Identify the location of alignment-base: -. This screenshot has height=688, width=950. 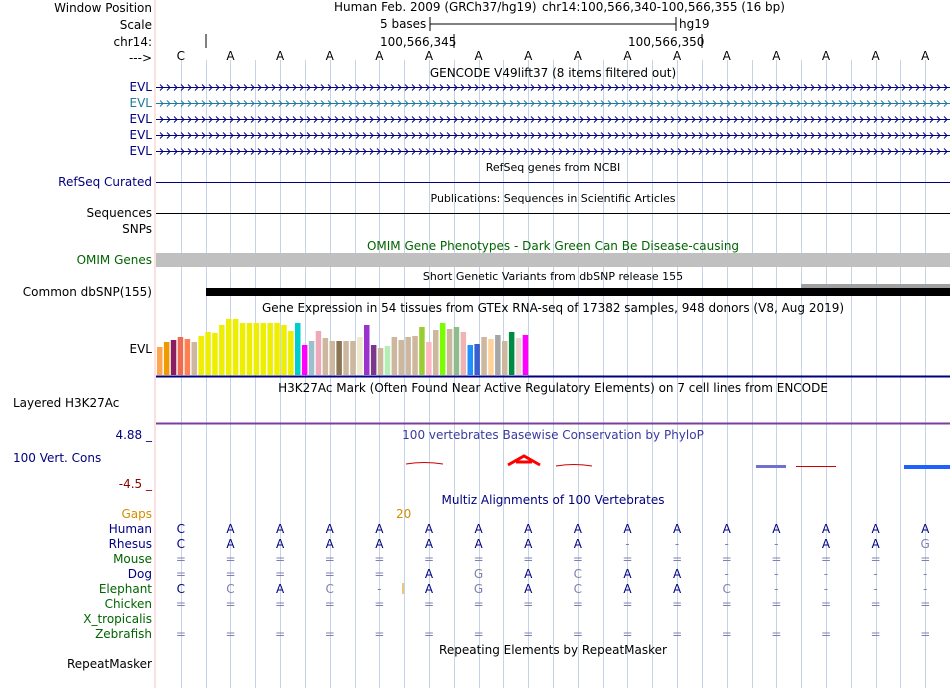
(776, 574).